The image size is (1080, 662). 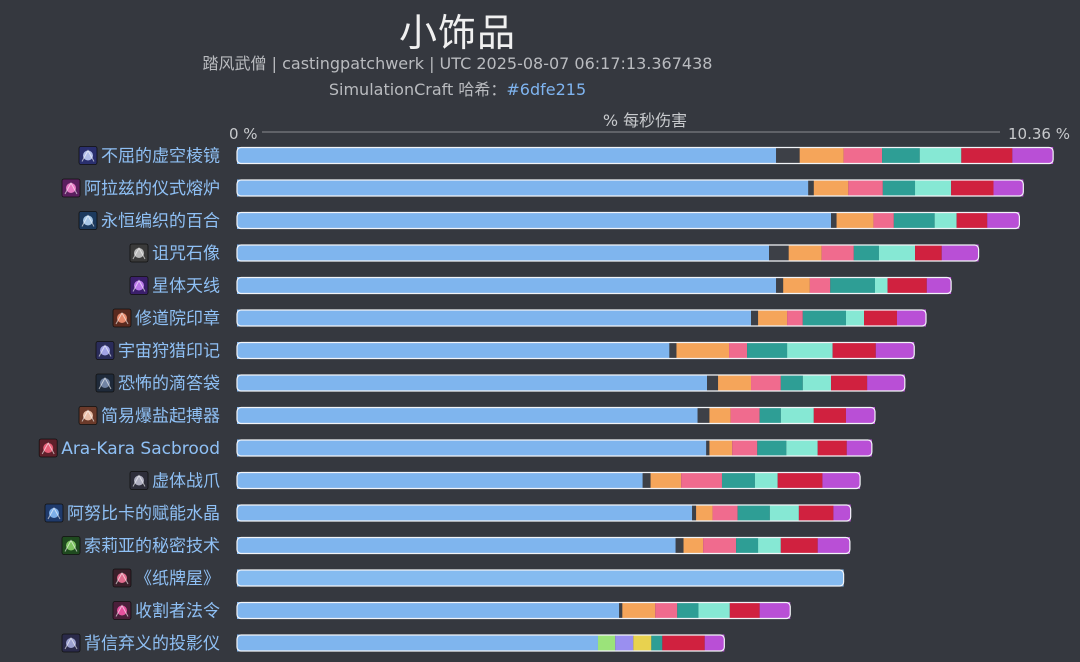 I want to click on bar-row: 阿努比卡的赋能水晶, so click(x=448, y=513).